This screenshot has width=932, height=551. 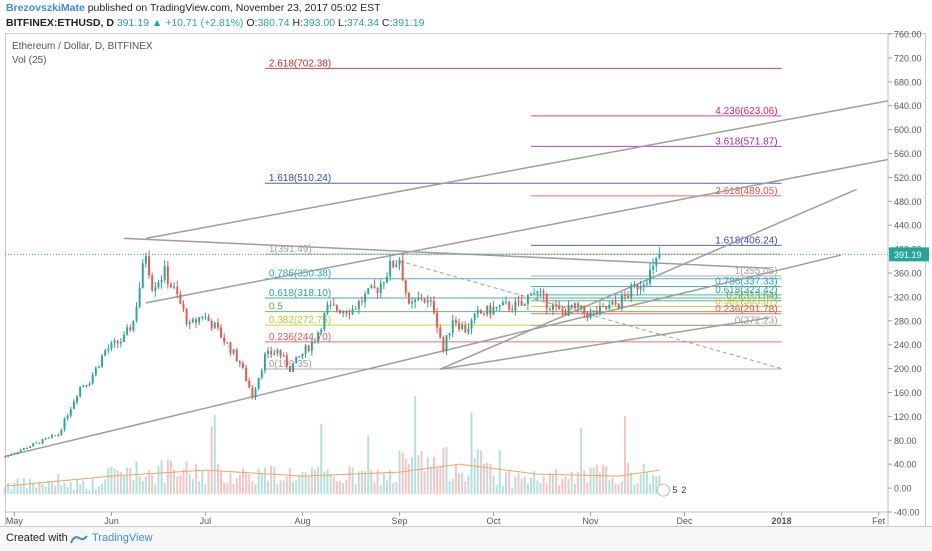 I want to click on lower-channel-mid-trendline, so click(x=605, y=343).